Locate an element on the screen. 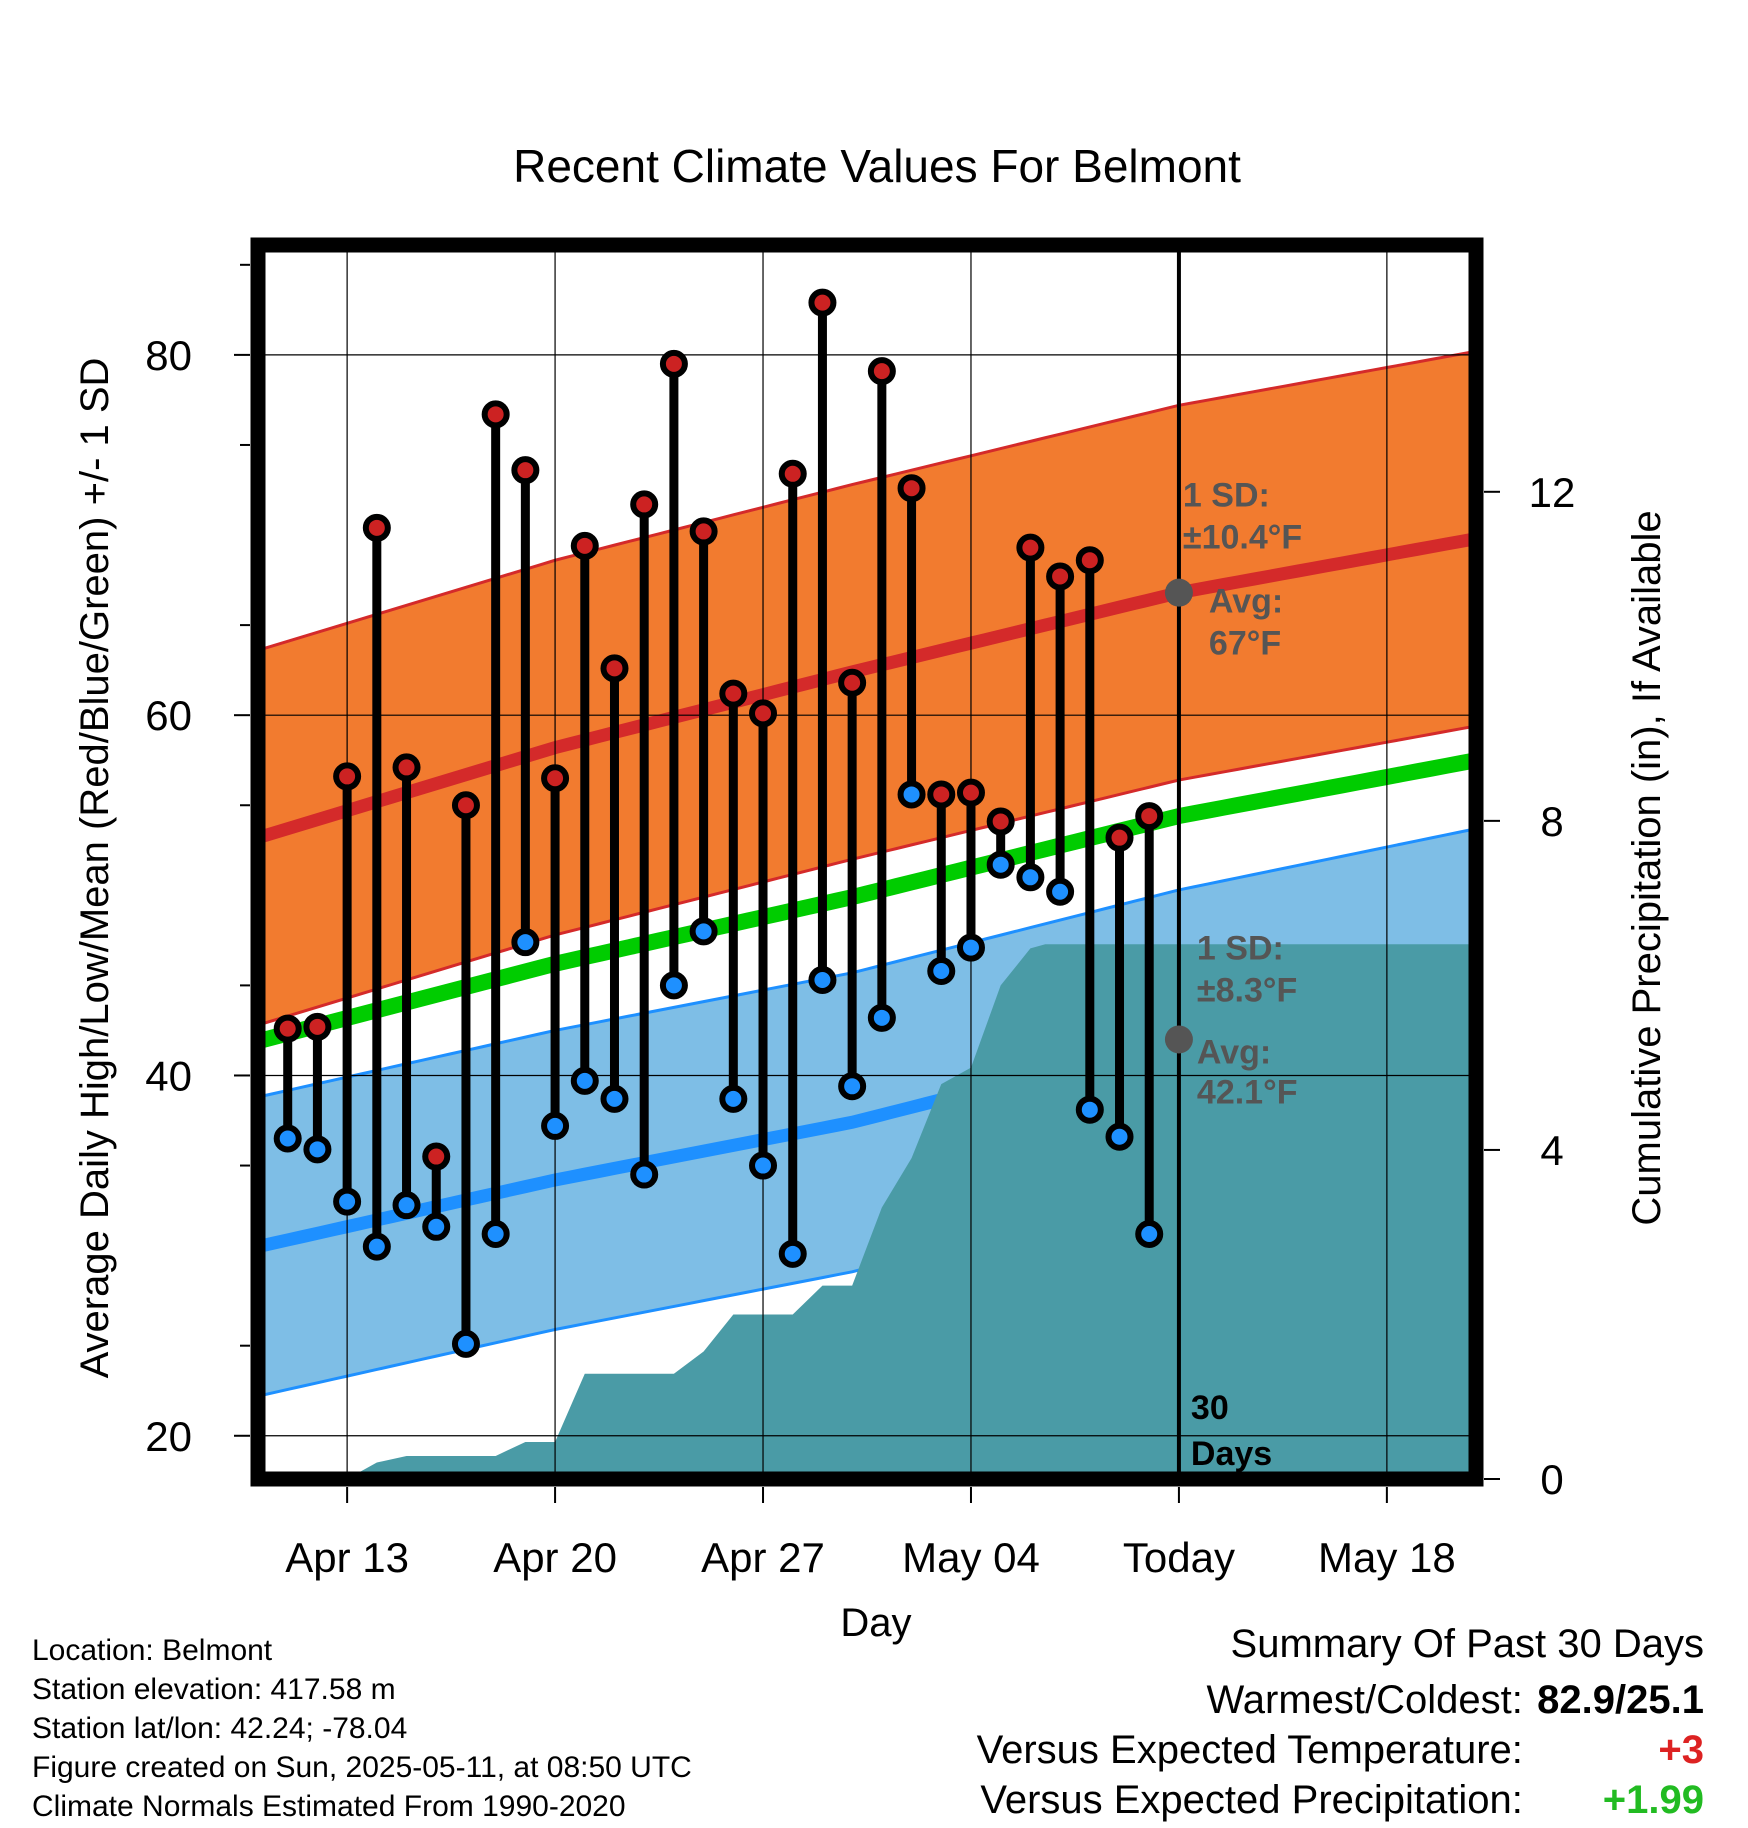 The width and height of the screenshot is (1748, 1828). y2-tick-label-0: 0 is located at coordinates (1551, 1479).